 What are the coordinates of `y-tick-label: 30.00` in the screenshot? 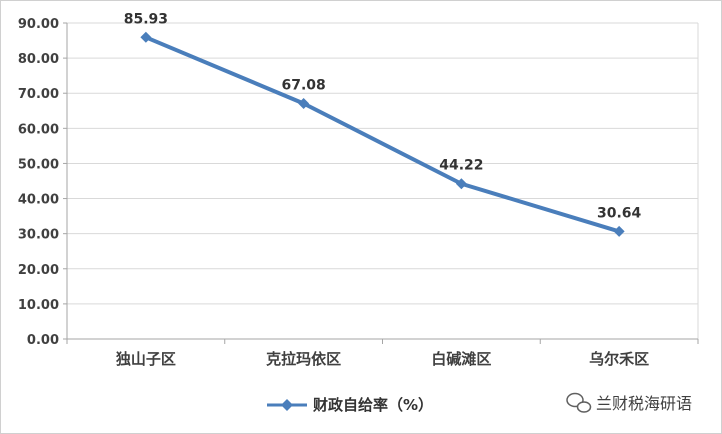 It's located at (38, 235).